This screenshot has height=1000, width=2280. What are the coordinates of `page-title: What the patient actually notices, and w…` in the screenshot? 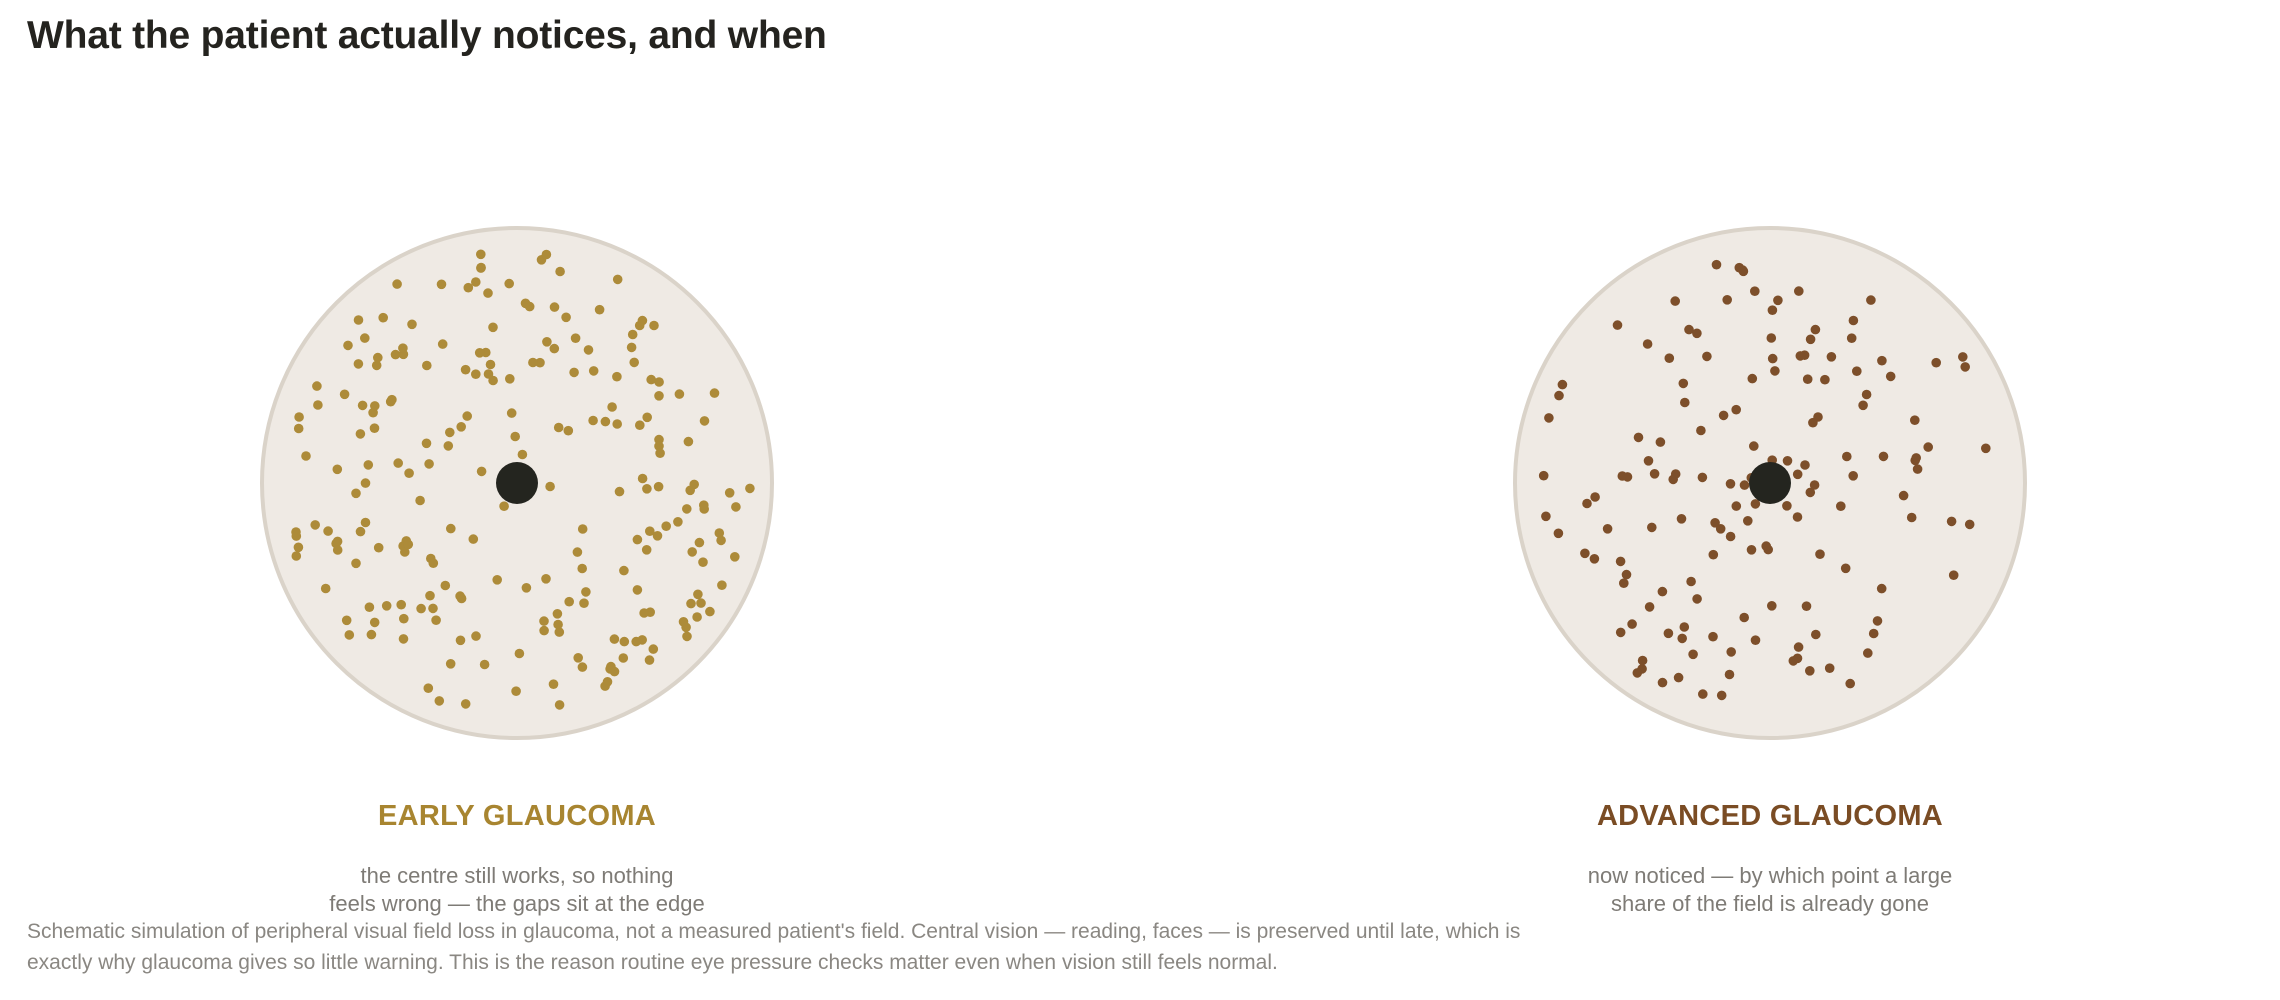 It's located at (427, 35).